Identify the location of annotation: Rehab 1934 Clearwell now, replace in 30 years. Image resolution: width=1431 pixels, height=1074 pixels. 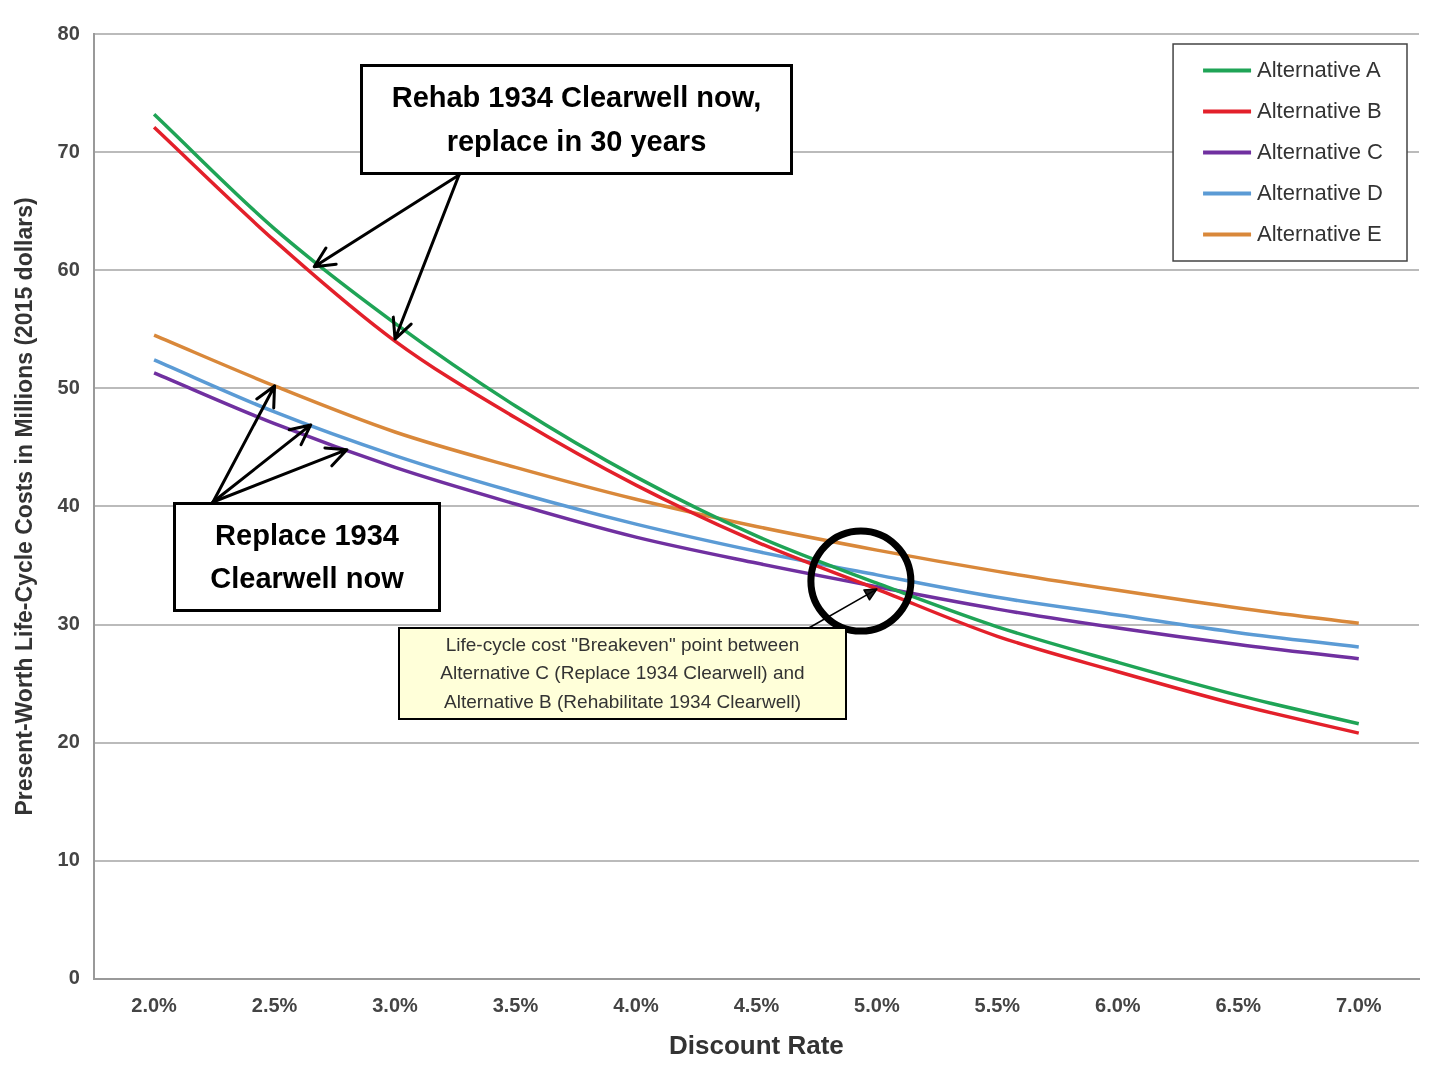
(576, 119).